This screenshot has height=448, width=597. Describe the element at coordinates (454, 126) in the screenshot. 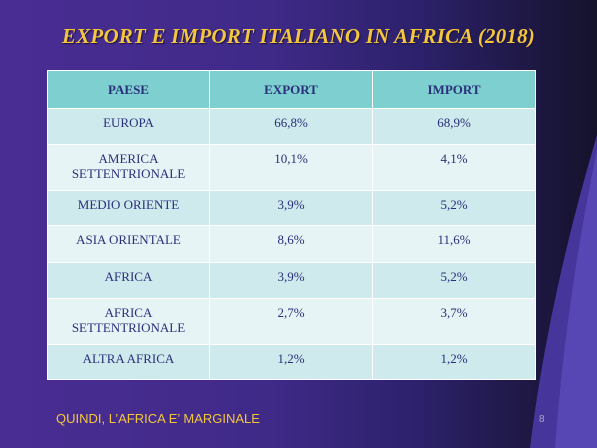

I see `cell-import: 68,9%` at that location.